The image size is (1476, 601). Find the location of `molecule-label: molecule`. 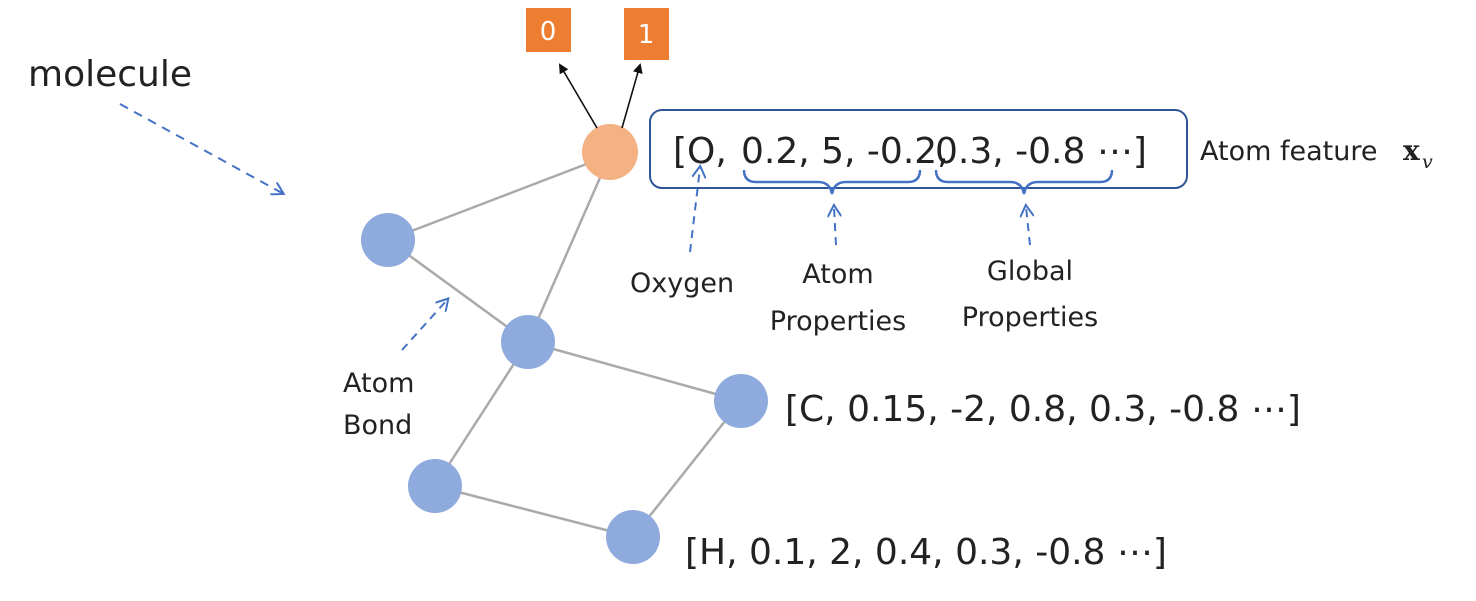

molecule-label: molecule is located at coordinates (110, 74).